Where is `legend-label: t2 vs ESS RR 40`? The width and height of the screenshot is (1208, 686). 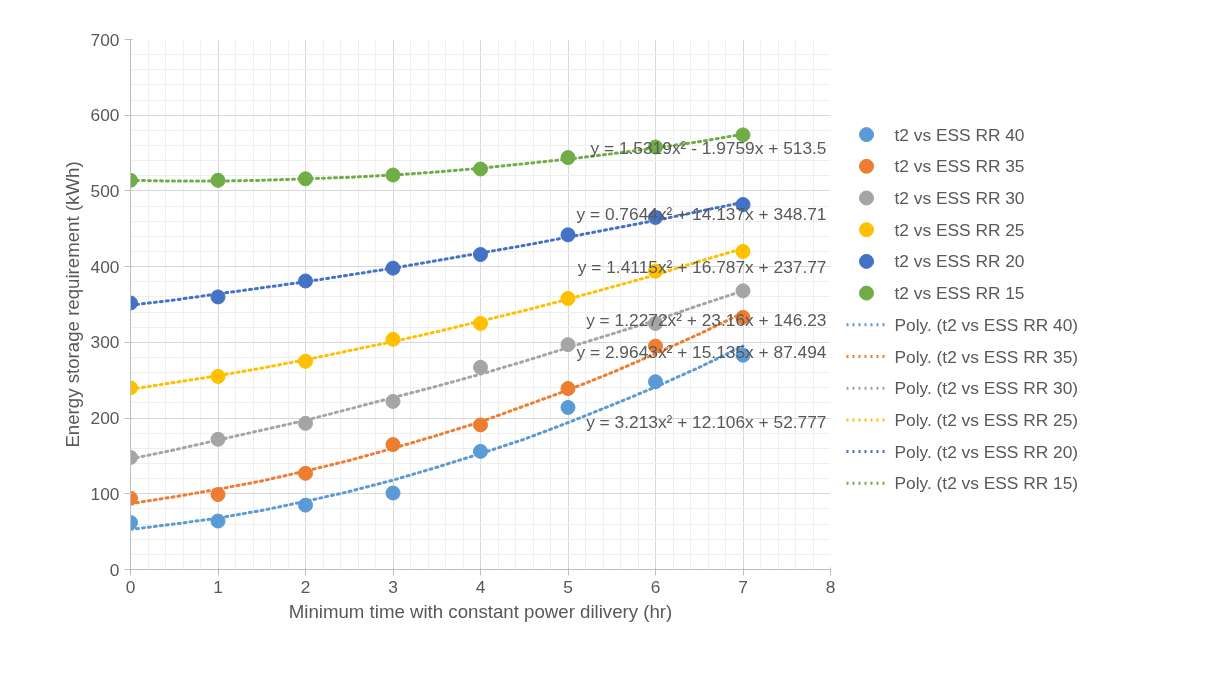
legend-label: t2 vs ESS RR 40 is located at coordinates (959, 134).